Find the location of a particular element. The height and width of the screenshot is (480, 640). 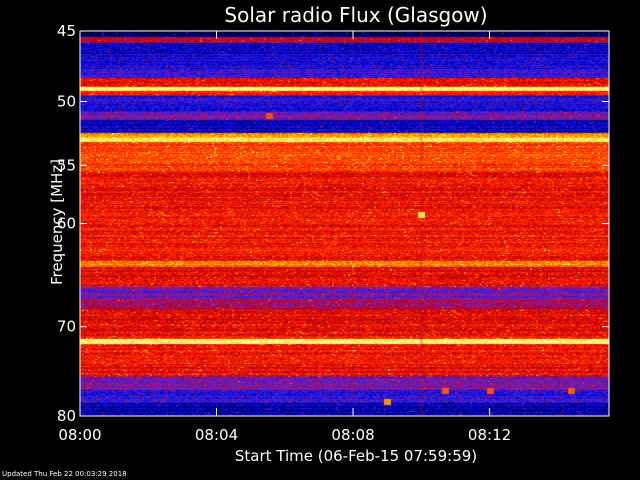

y-tick-label: 45 is located at coordinates (66, 31).